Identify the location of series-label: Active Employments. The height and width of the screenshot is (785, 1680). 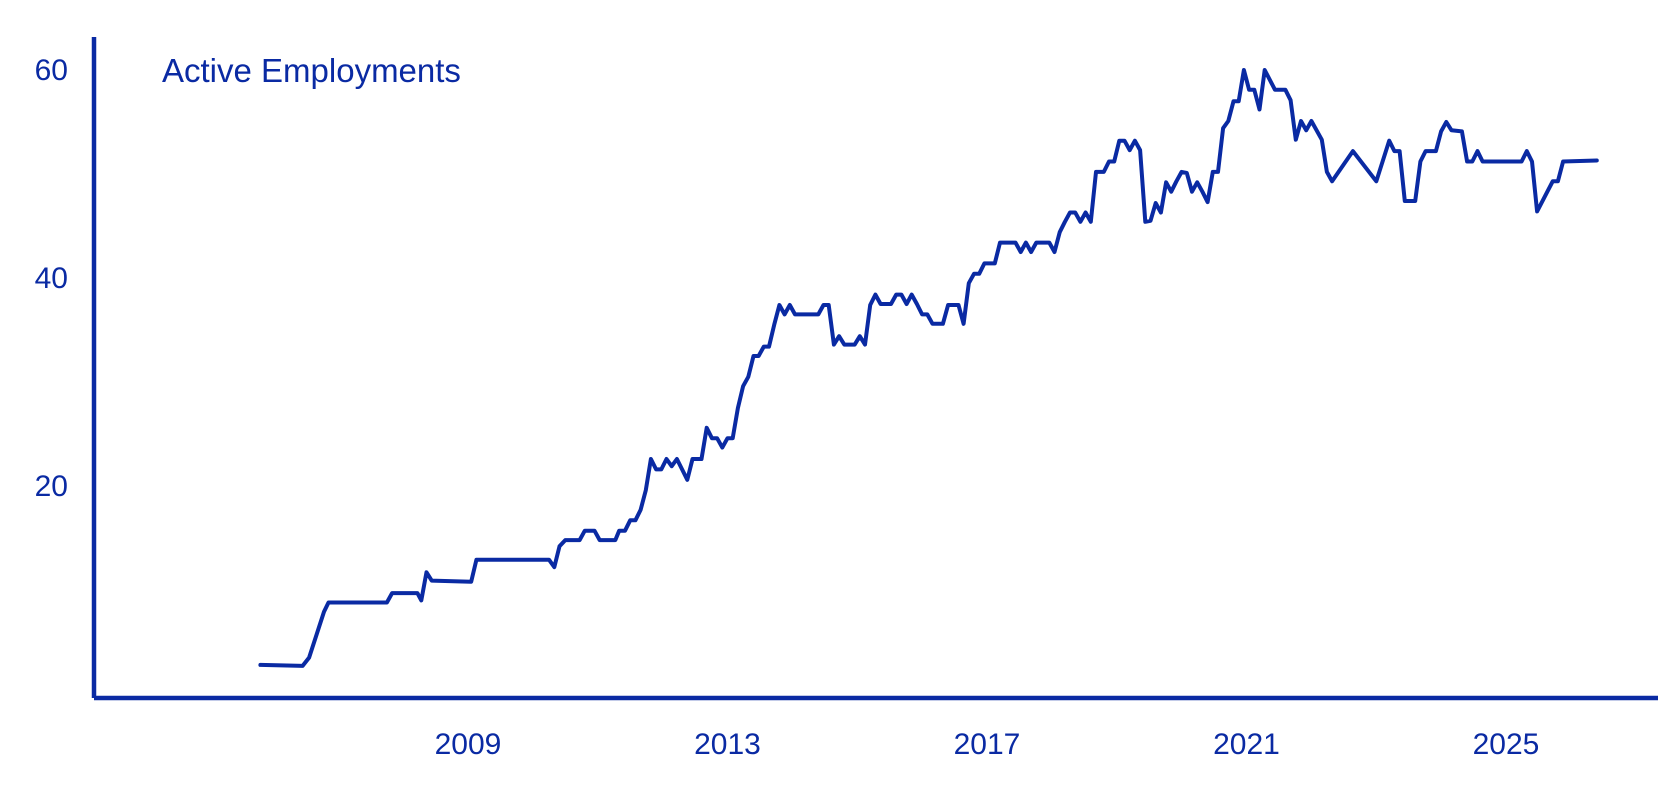
(311, 70).